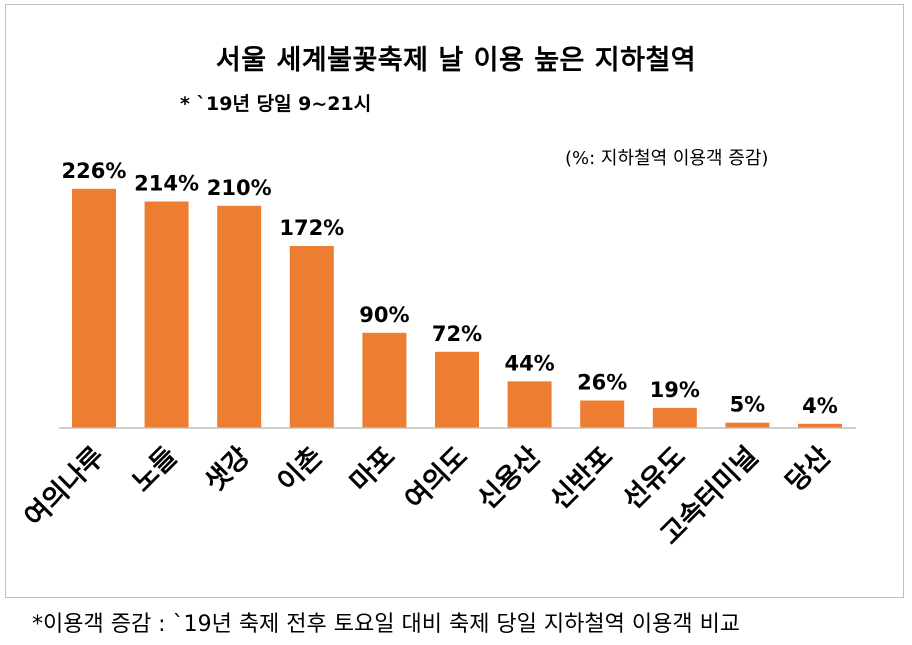  I want to click on chart-subtitle: * `19년 당일 9~21시, so click(276, 104).